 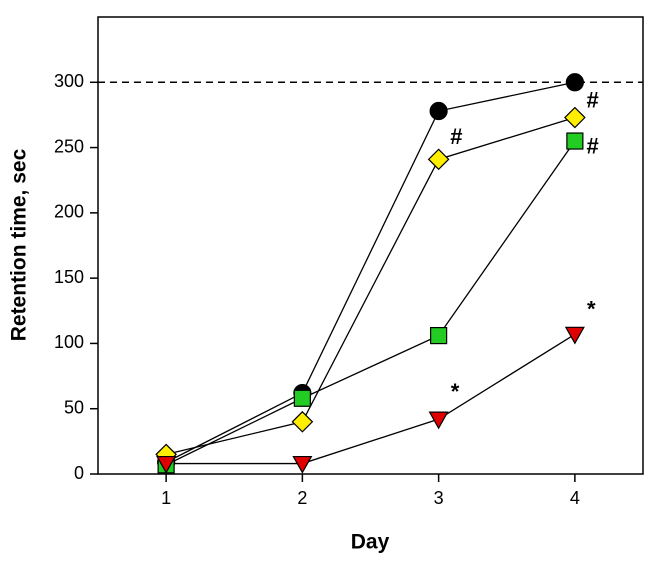 What do you see at coordinates (69, 277) in the screenshot?
I see `y-tick-label: 150` at bounding box center [69, 277].